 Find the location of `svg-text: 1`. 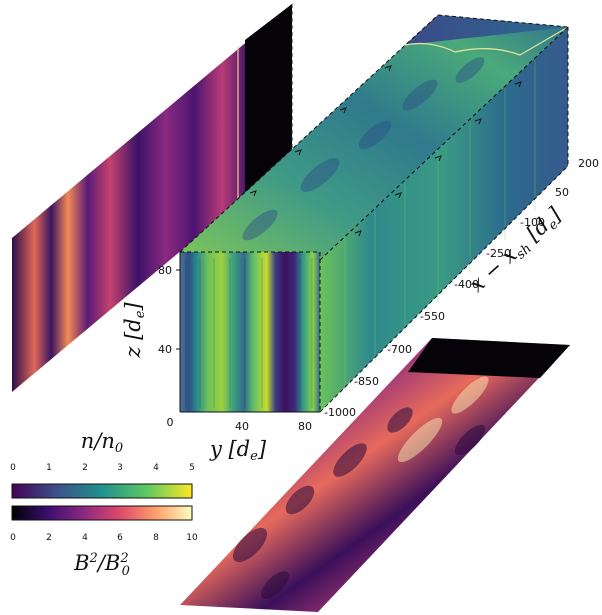

svg-text: 1 is located at coordinates (49, 468).